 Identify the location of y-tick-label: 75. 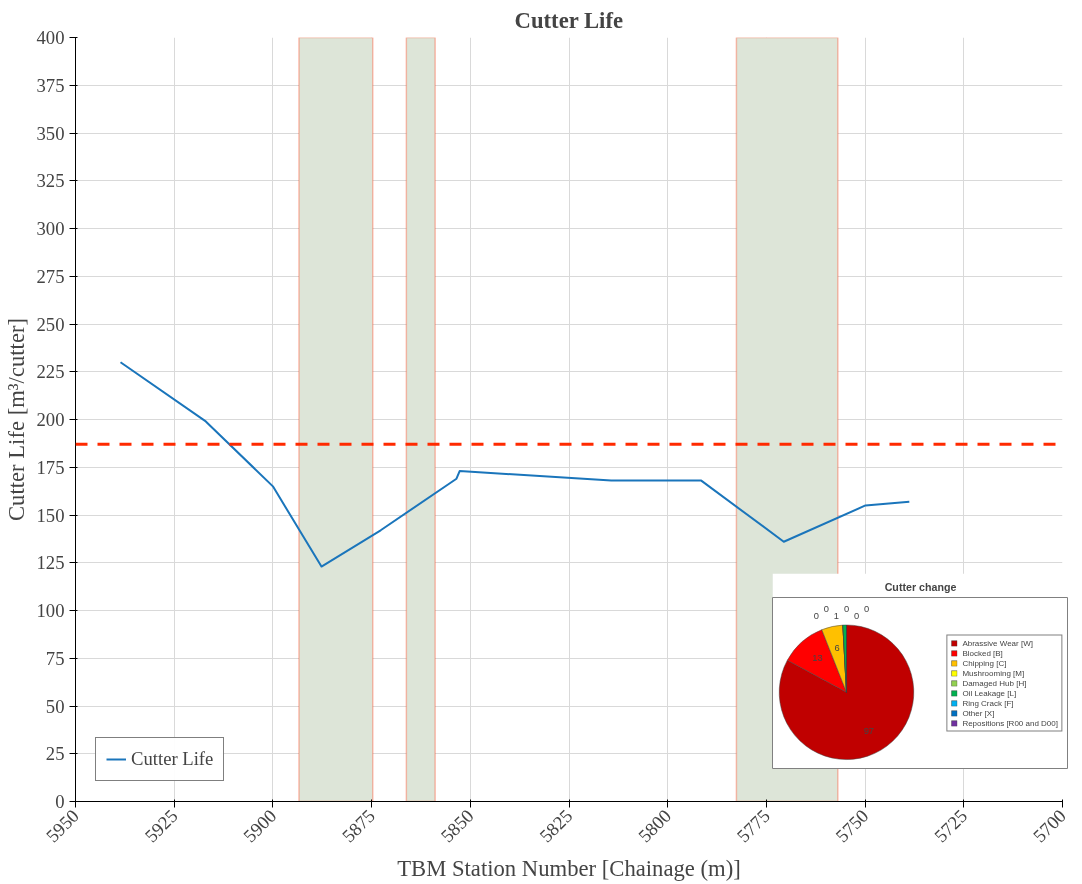
(55, 658).